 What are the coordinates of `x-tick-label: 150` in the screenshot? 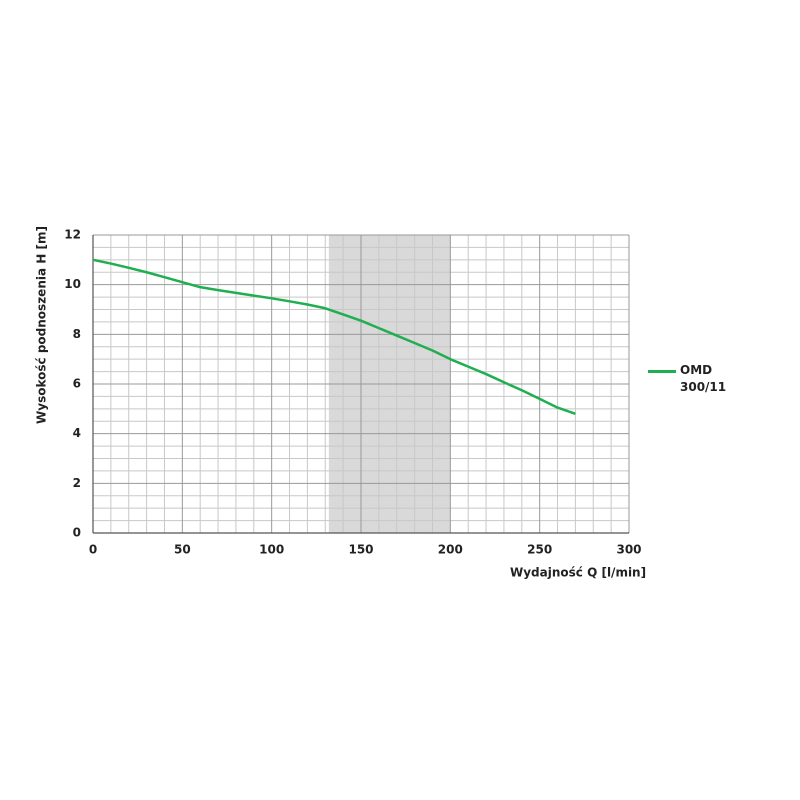 It's located at (360, 550).